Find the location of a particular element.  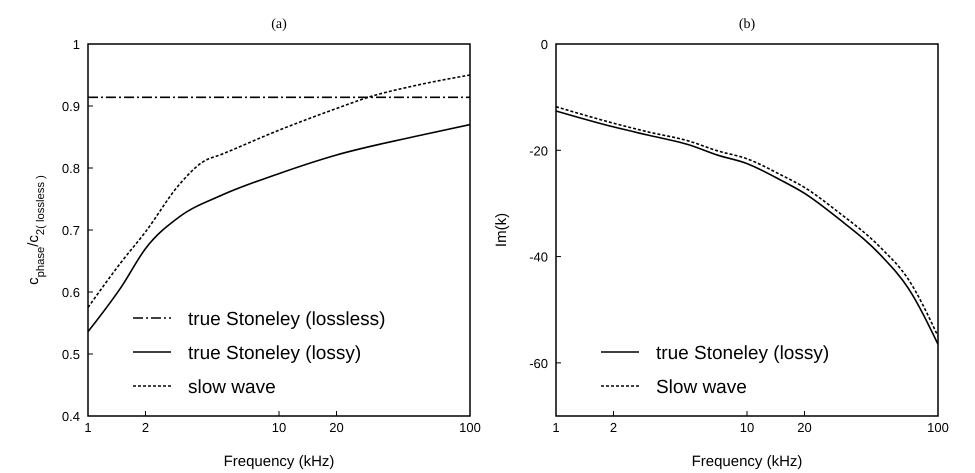

legend-label: slow wave is located at coordinates (232, 387).